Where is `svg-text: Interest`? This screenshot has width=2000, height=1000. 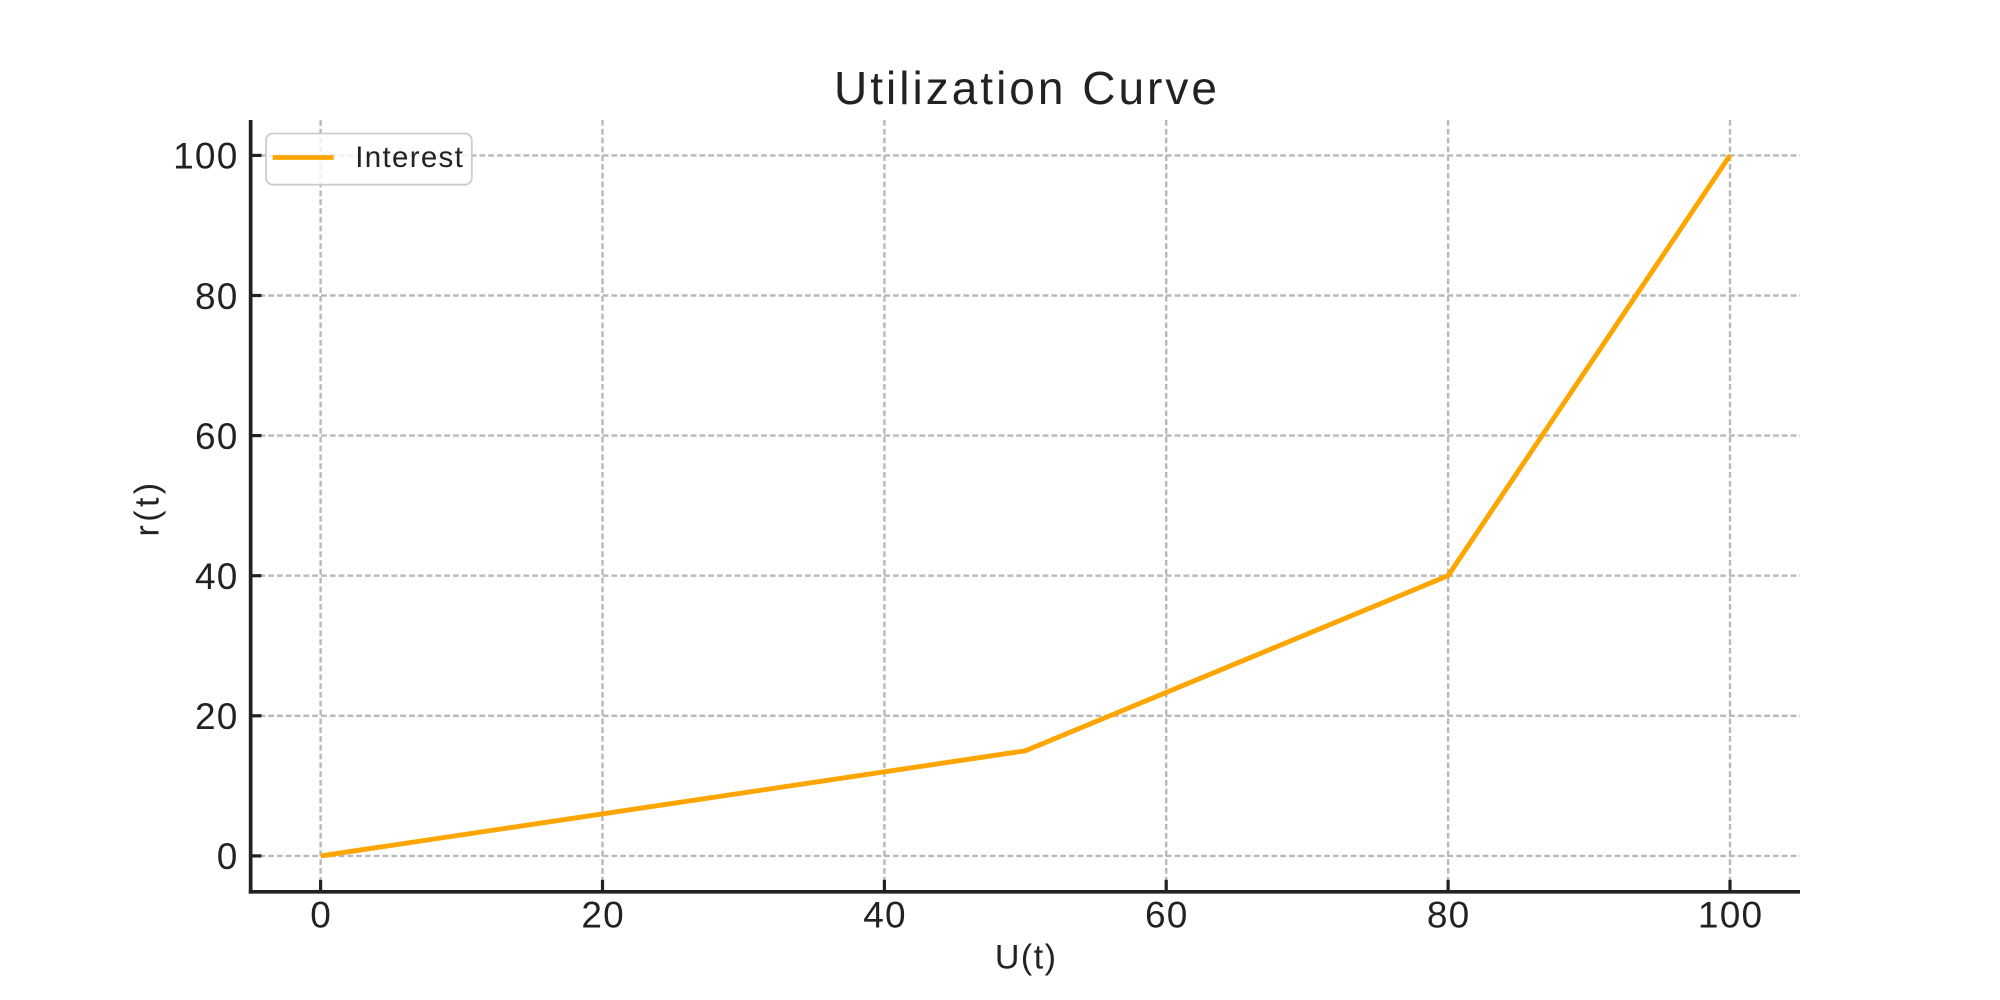 svg-text: Interest is located at coordinates (409, 157).